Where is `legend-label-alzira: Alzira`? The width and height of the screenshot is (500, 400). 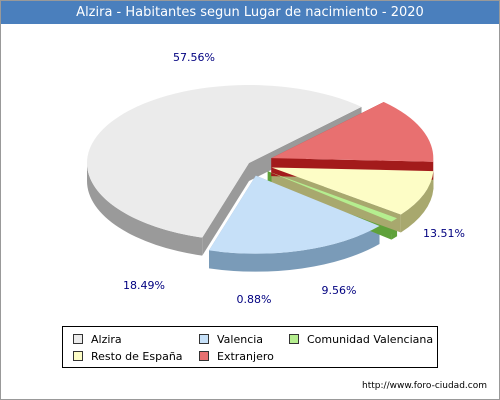 legend-label-alzira: Alzira is located at coordinates (106, 339).